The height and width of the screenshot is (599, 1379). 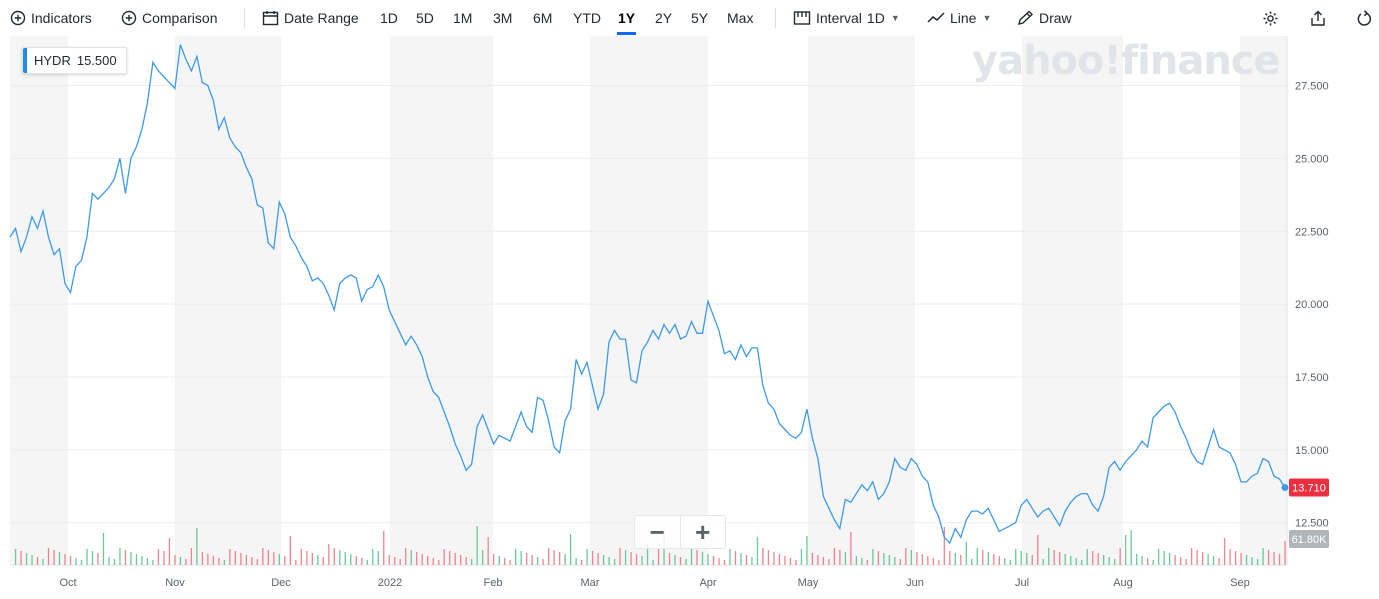 I want to click on x-tick-label: Feb, so click(x=493, y=583).